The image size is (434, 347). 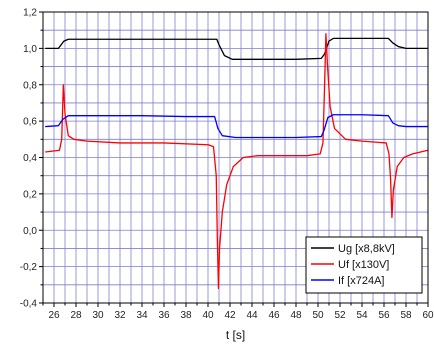 I want to click on x-tick-label: 56, so click(x=384, y=315).